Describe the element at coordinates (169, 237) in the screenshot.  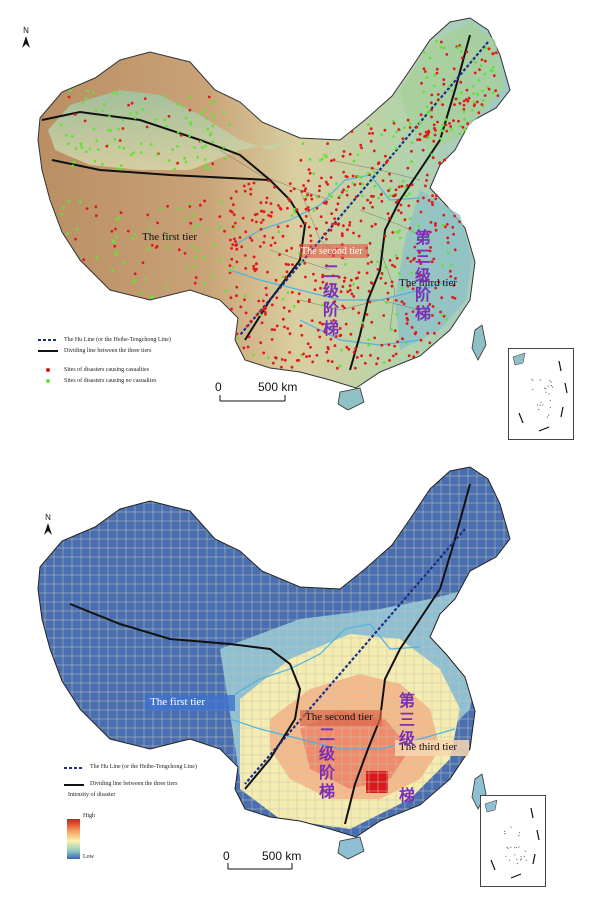
I see `first-tier-label: The first tier` at that location.